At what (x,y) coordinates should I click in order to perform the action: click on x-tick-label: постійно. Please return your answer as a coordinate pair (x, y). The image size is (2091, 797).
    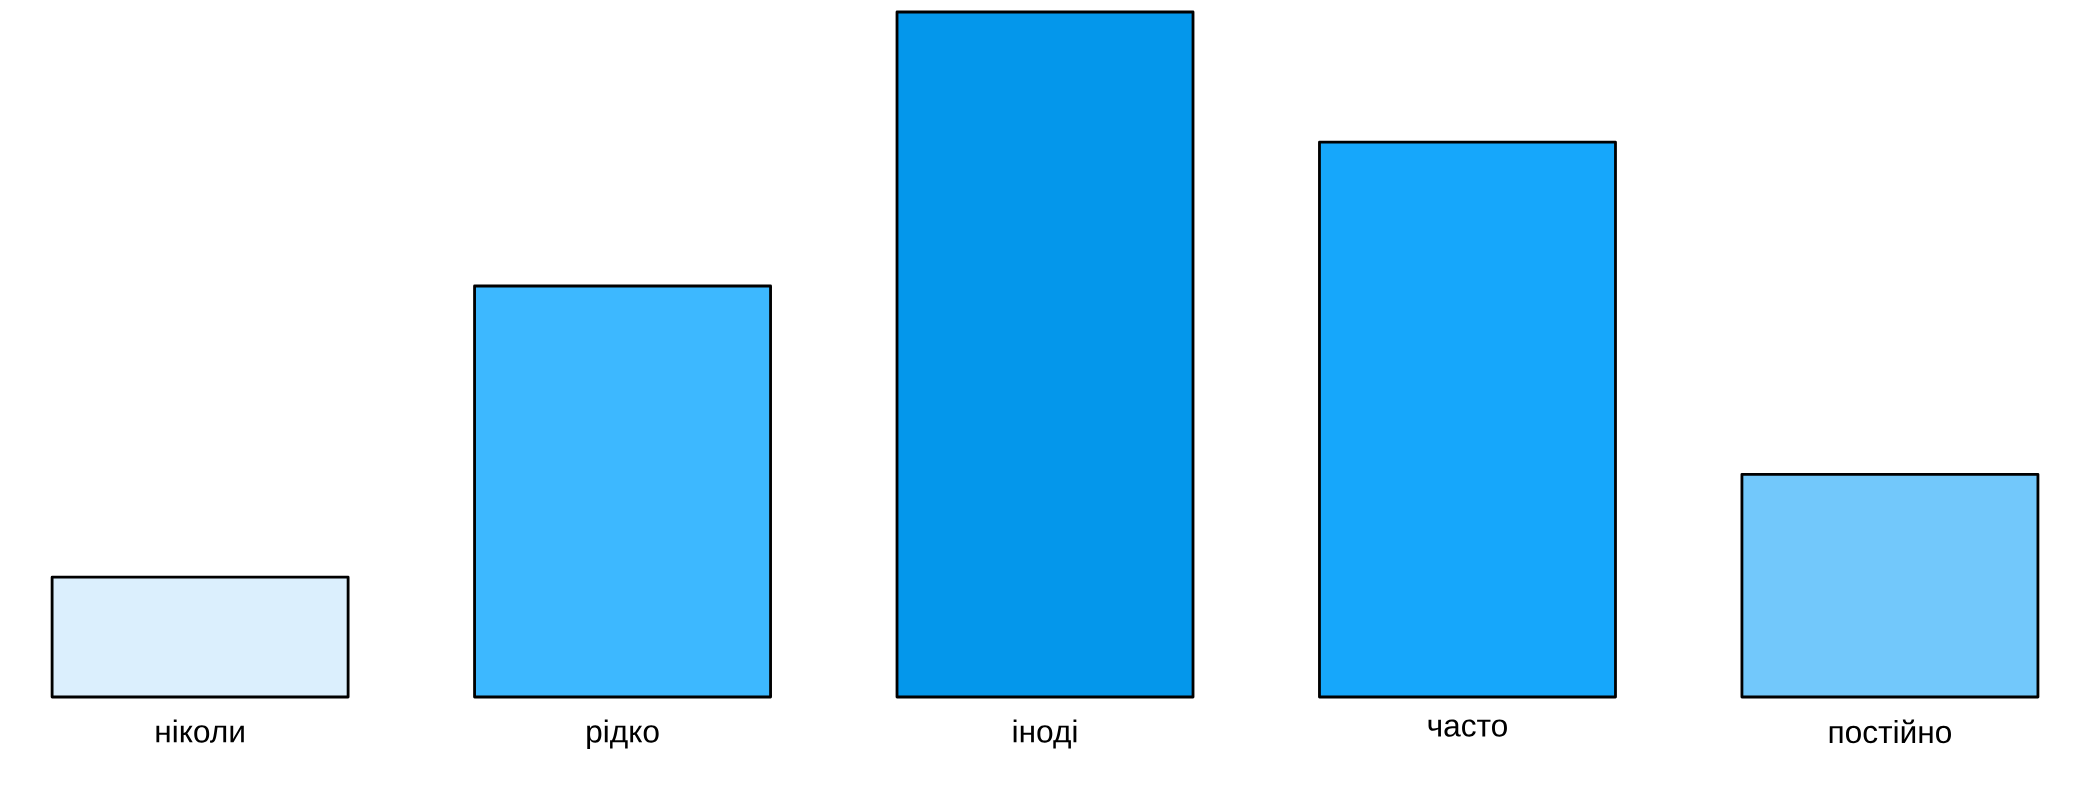
    Looking at the image, I should click on (1890, 731).